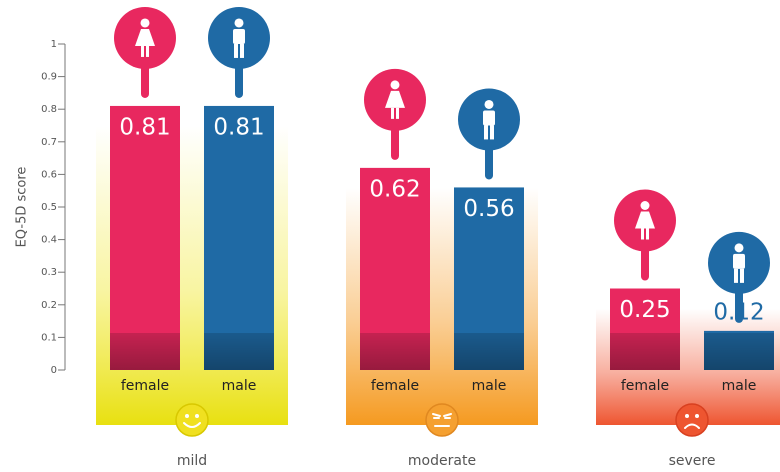  Describe the element at coordinates (49, 272) in the screenshot. I see `y-tick-label: 0.3` at that location.